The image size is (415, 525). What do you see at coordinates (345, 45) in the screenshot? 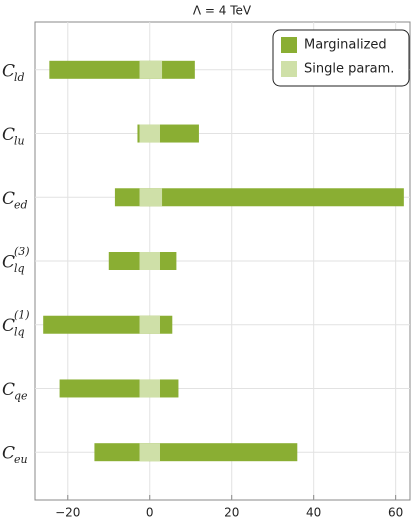
I see `legend-label: Marginalized` at bounding box center [345, 45].